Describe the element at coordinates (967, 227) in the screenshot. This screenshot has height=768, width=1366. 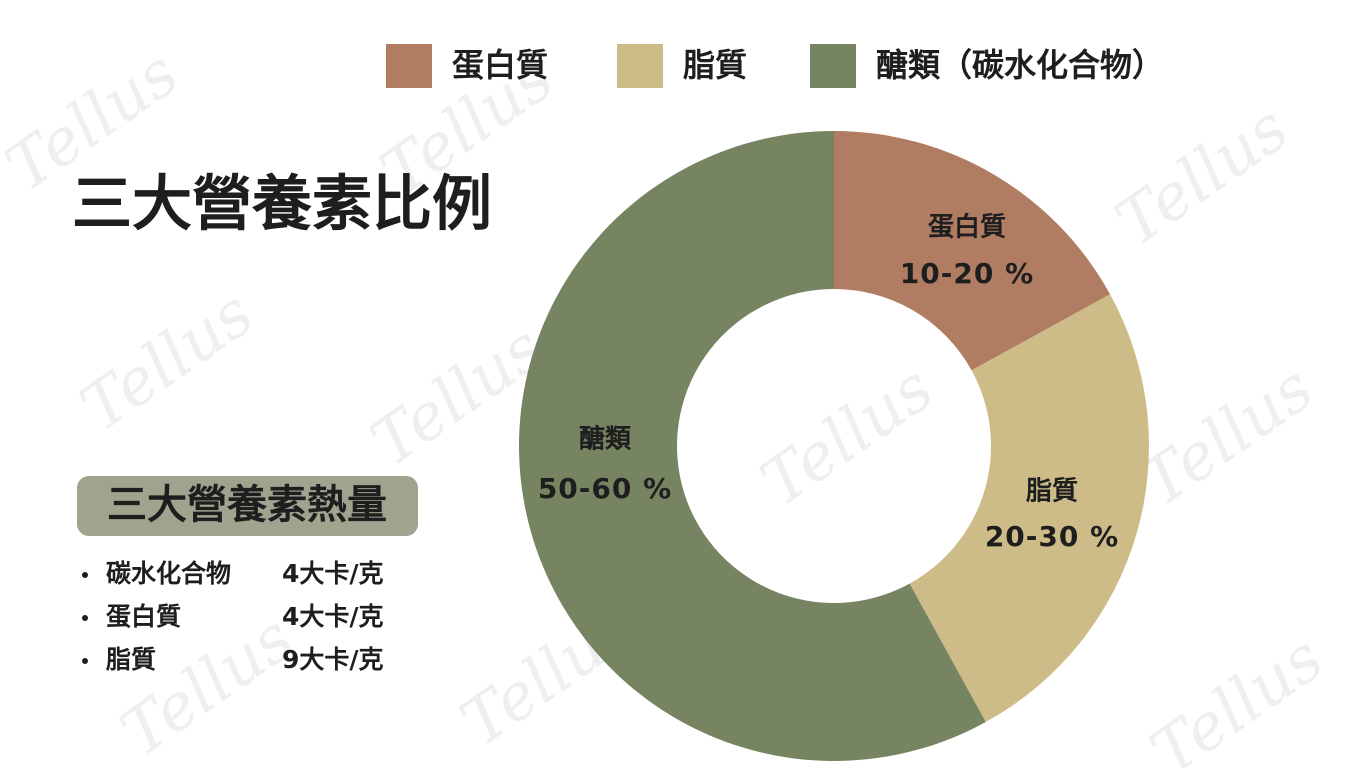
I see `slice-name: 蛋白質` at that location.